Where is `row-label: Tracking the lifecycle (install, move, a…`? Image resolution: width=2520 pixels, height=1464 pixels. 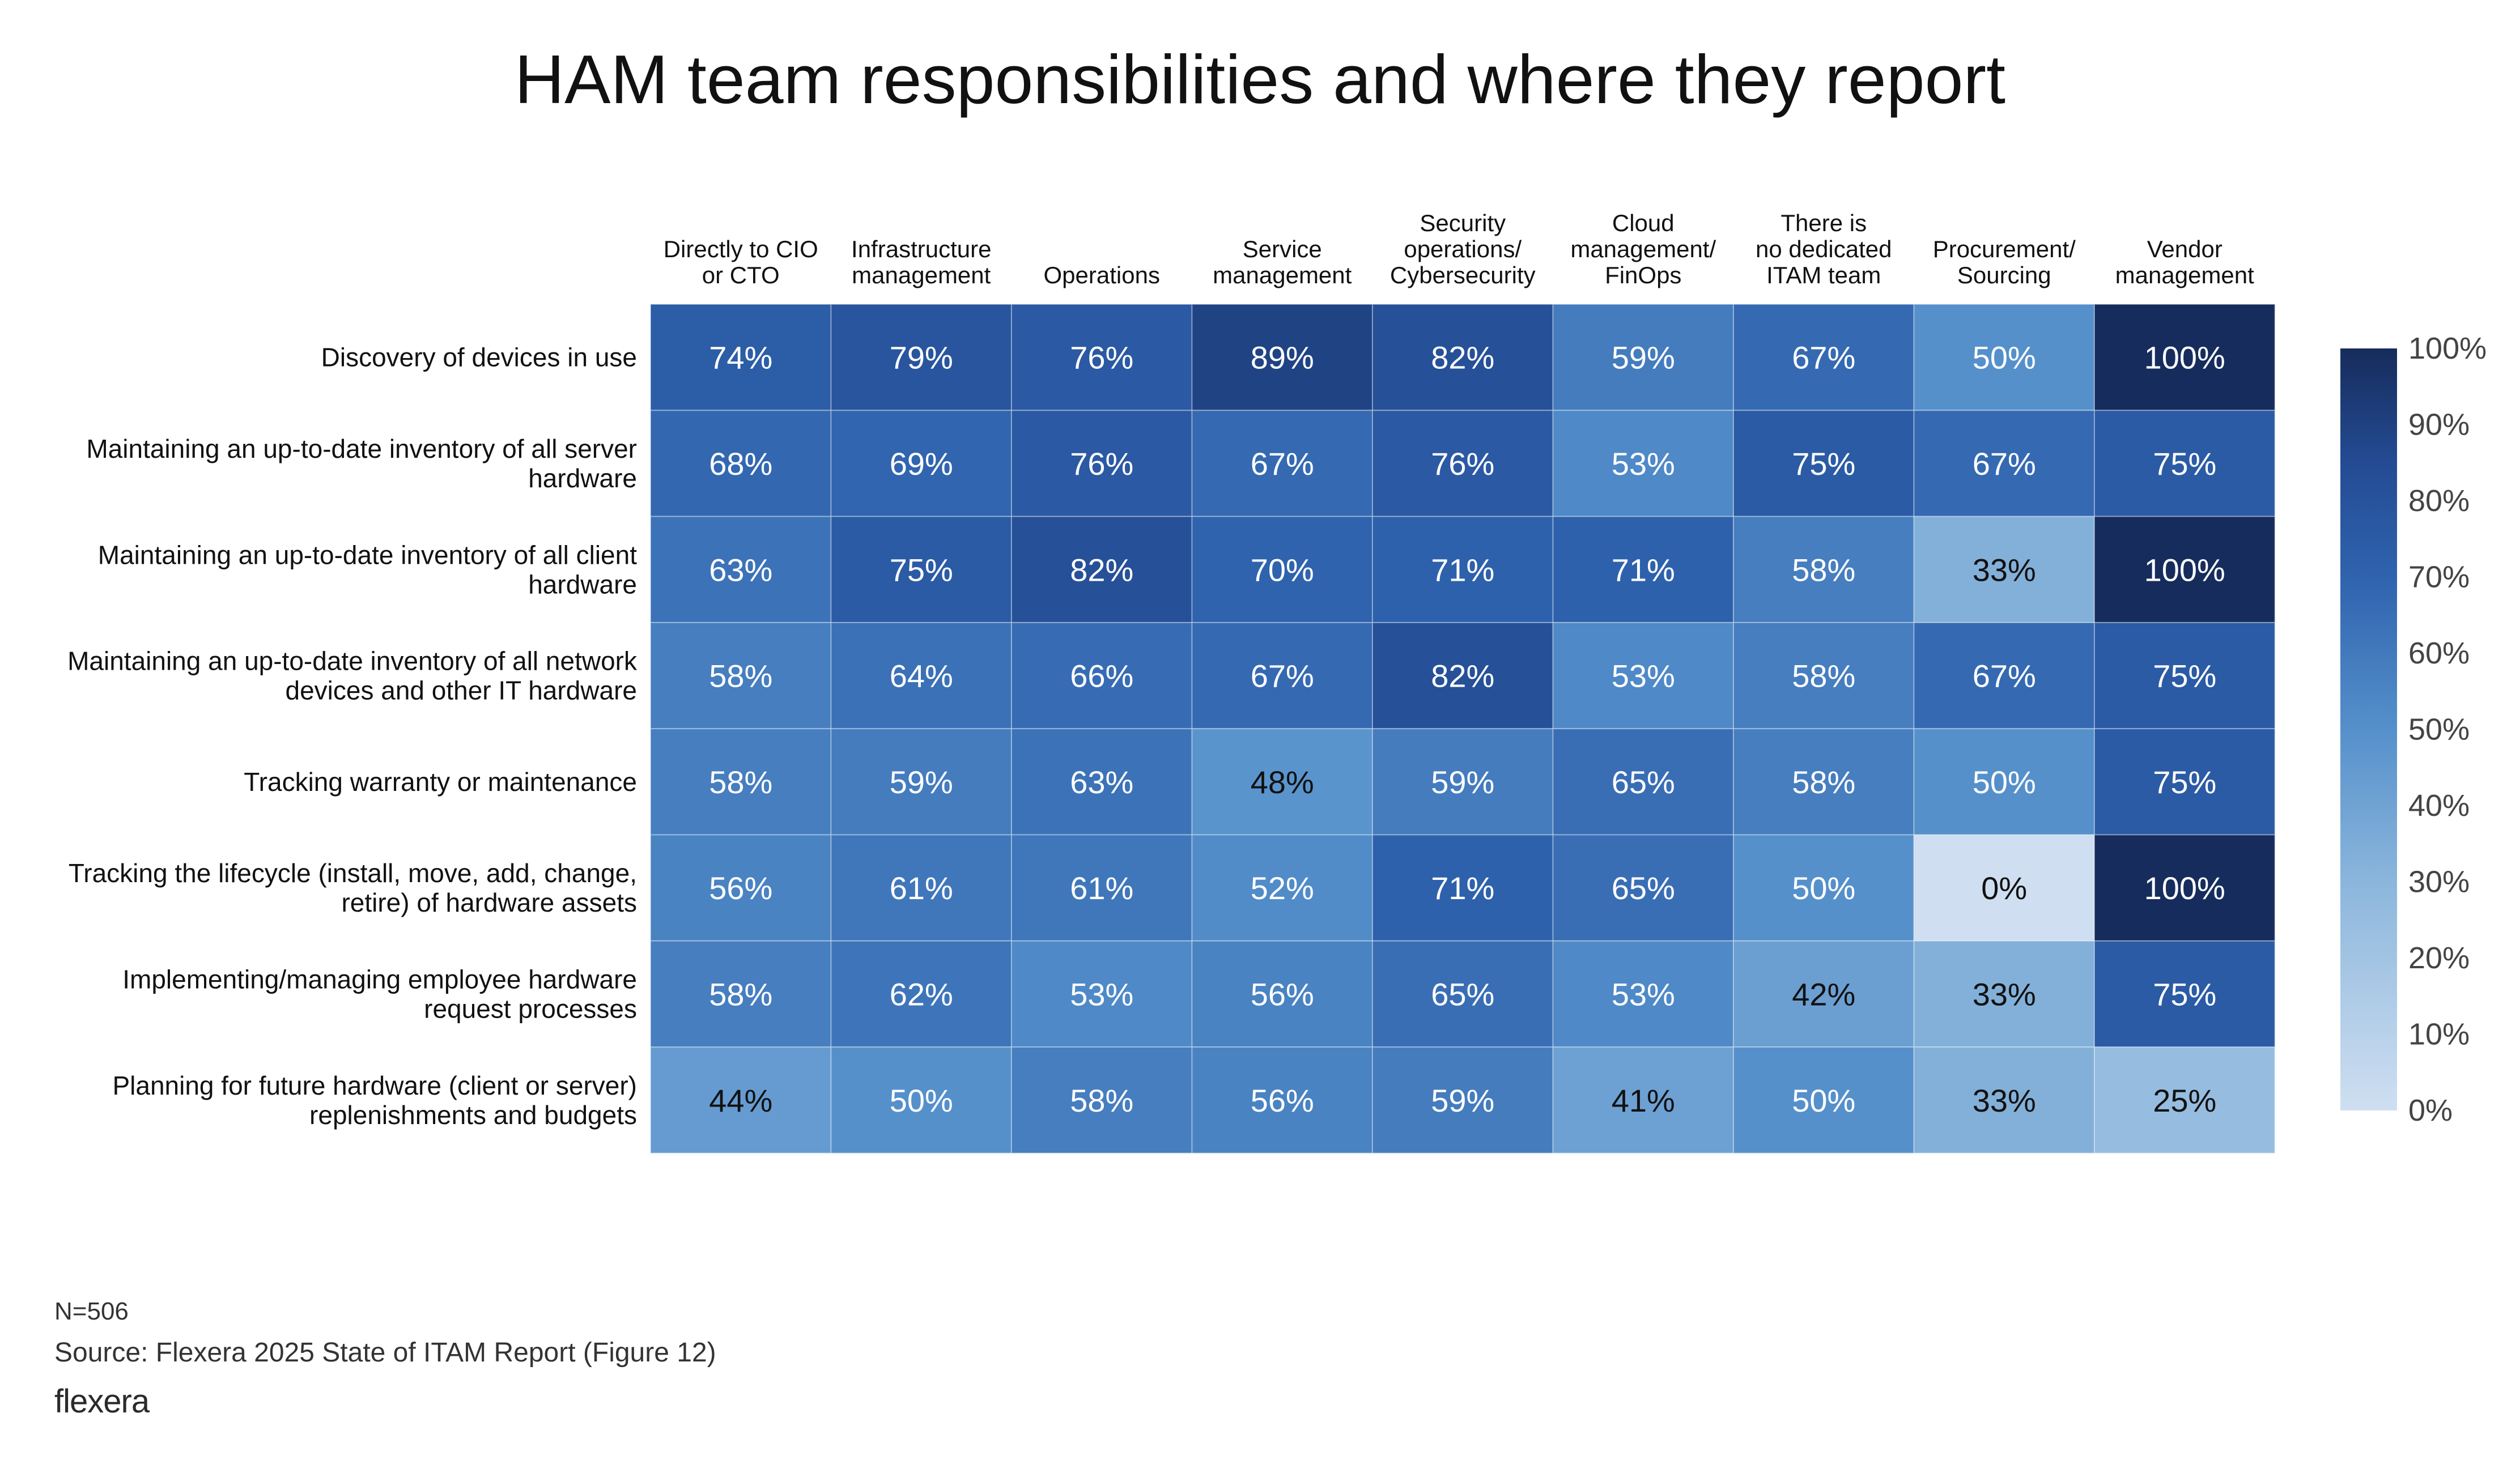 row-label: Tracking the lifecycle (install, move, a… is located at coordinates (353, 887).